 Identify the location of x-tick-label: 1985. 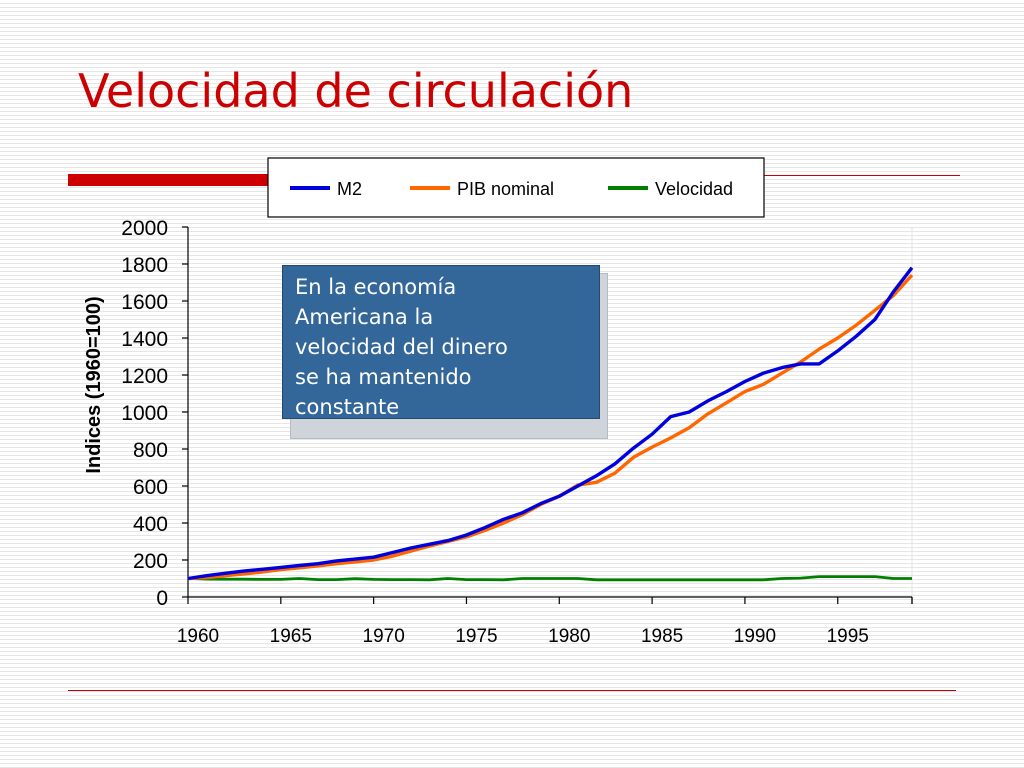
(662, 636).